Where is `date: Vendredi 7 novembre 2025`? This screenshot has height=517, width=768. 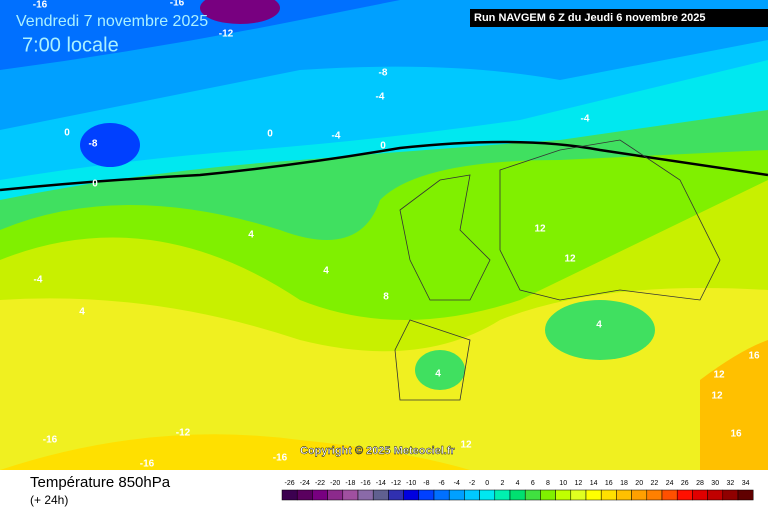
date: Vendredi 7 novembre 2025 is located at coordinates (112, 21).